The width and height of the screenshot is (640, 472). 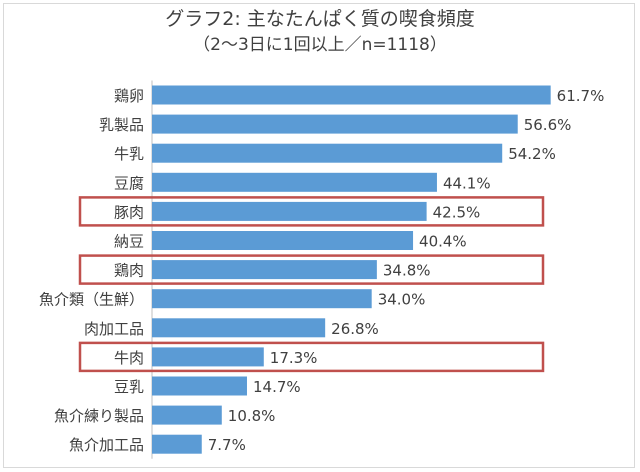 I want to click on data-label: 56.6%, so click(x=548, y=125).